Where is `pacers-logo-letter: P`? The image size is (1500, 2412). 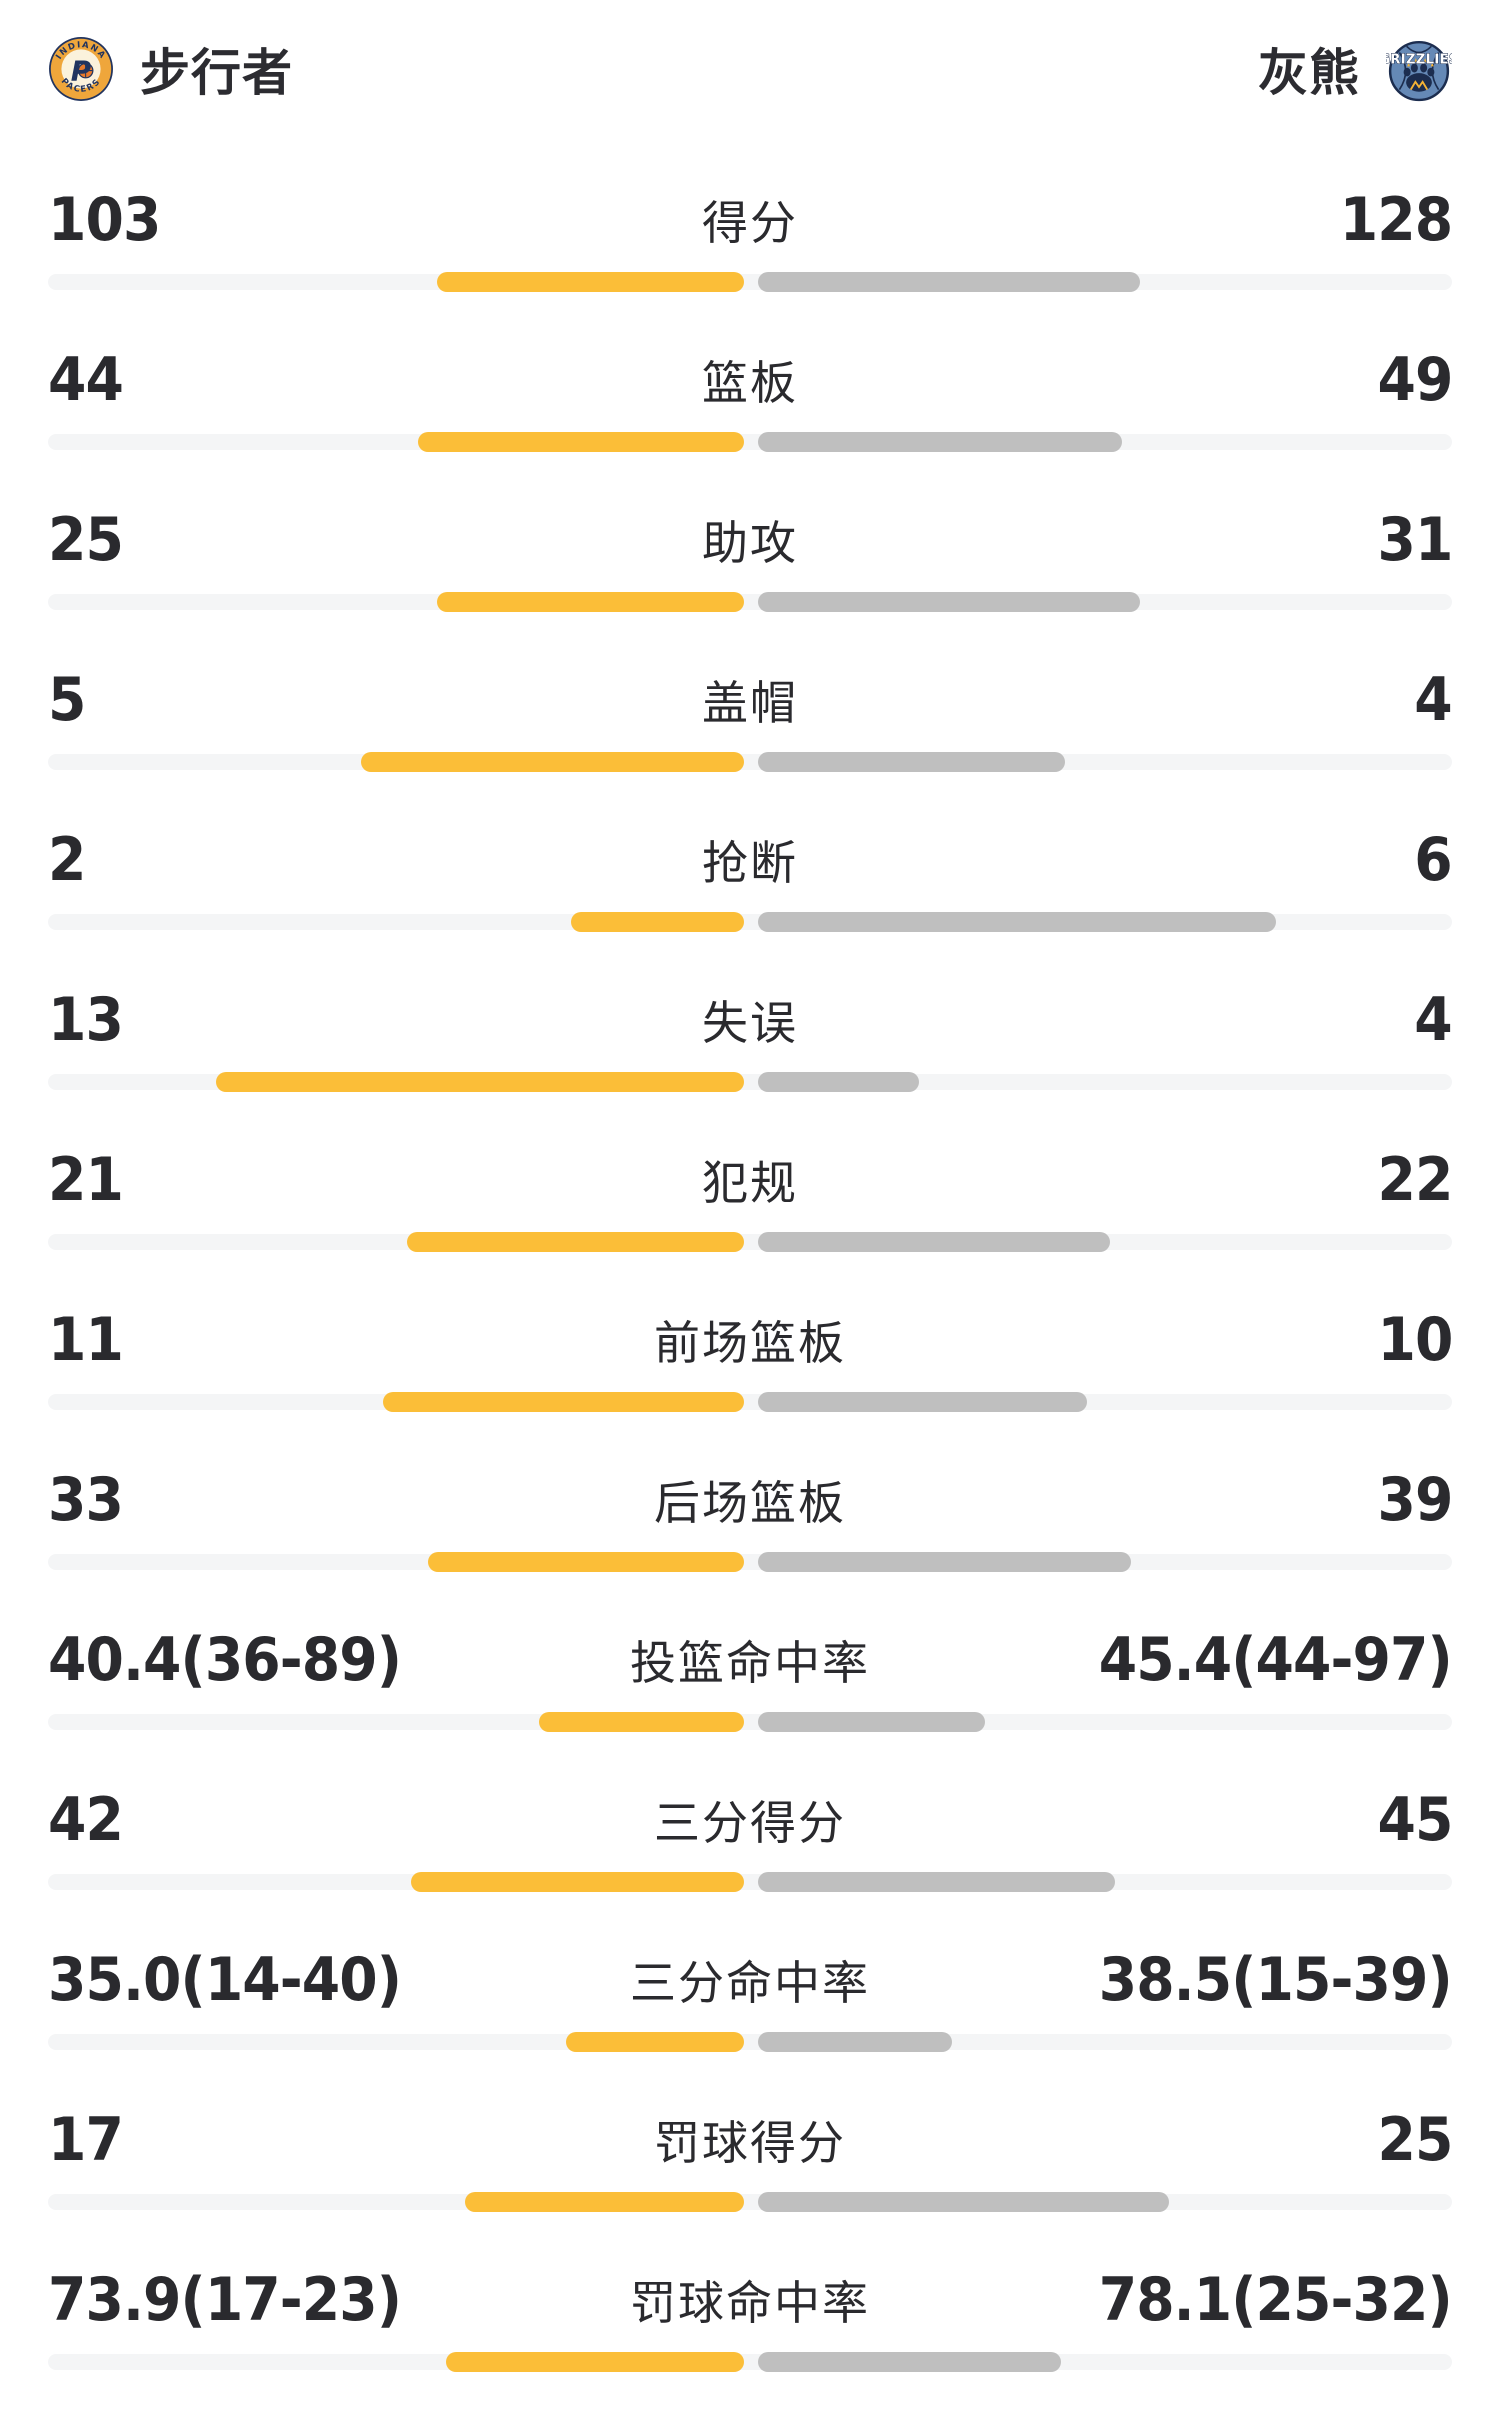
pacers-logo-letter: P is located at coordinates (81, 70).